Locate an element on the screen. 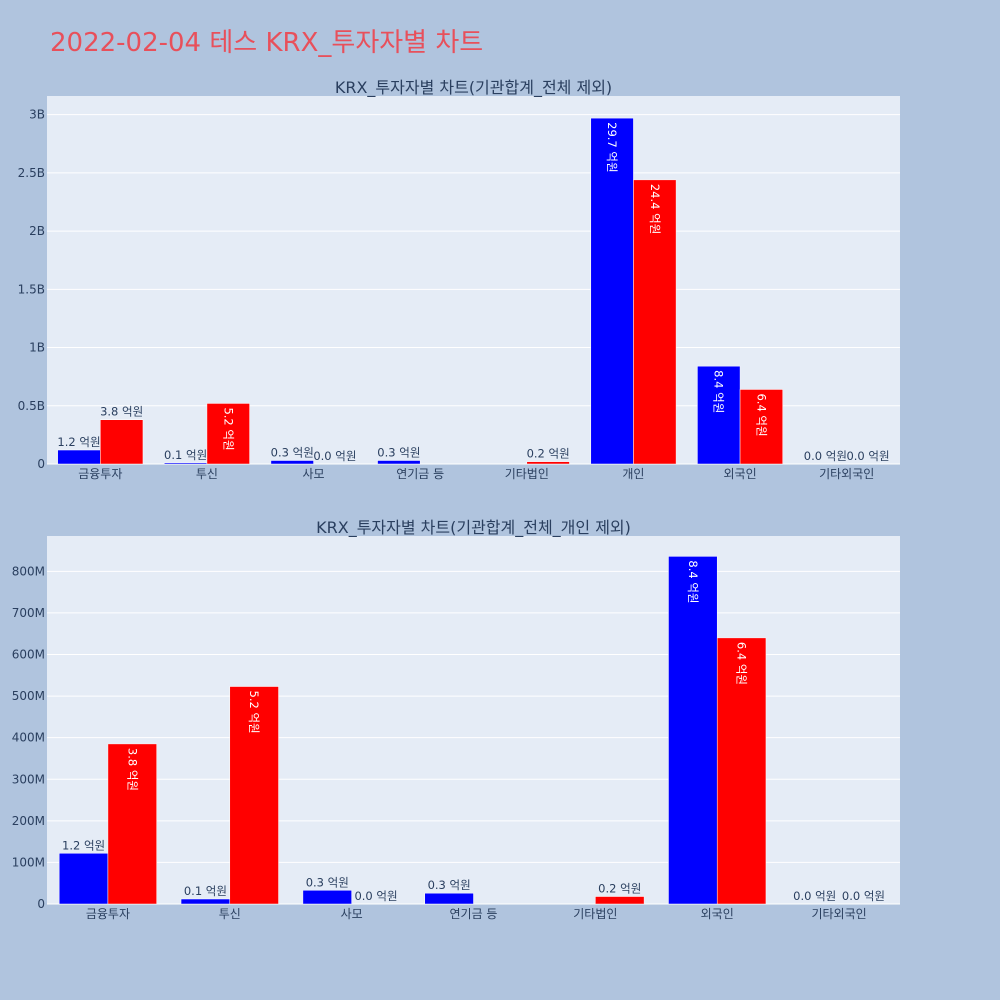 This screenshot has width=1000, height=1000. y-tick-label: 400M is located at coordinates (28, 738).